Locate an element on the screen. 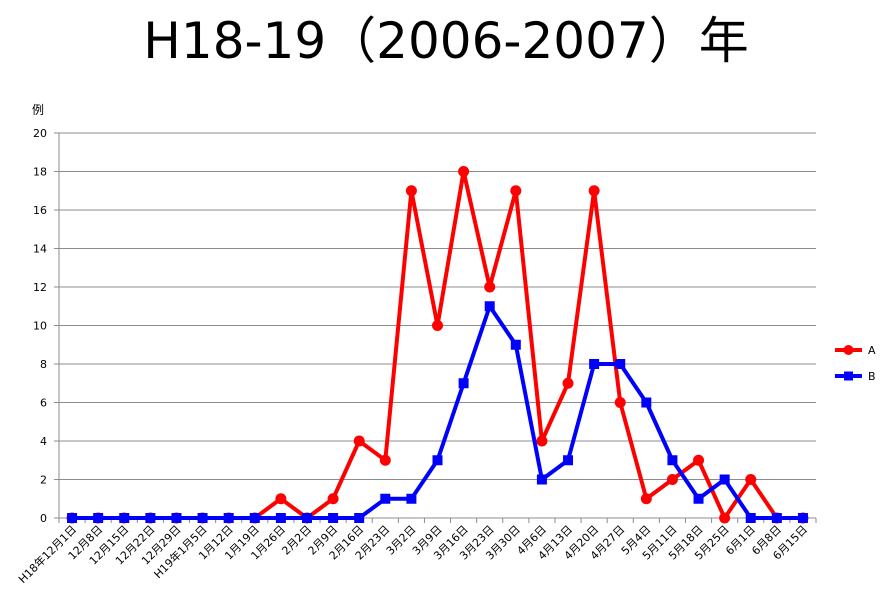 The width and height of the screenshot is (892, 609). y-tick-label: 14 is located at coordinates (40, 249).